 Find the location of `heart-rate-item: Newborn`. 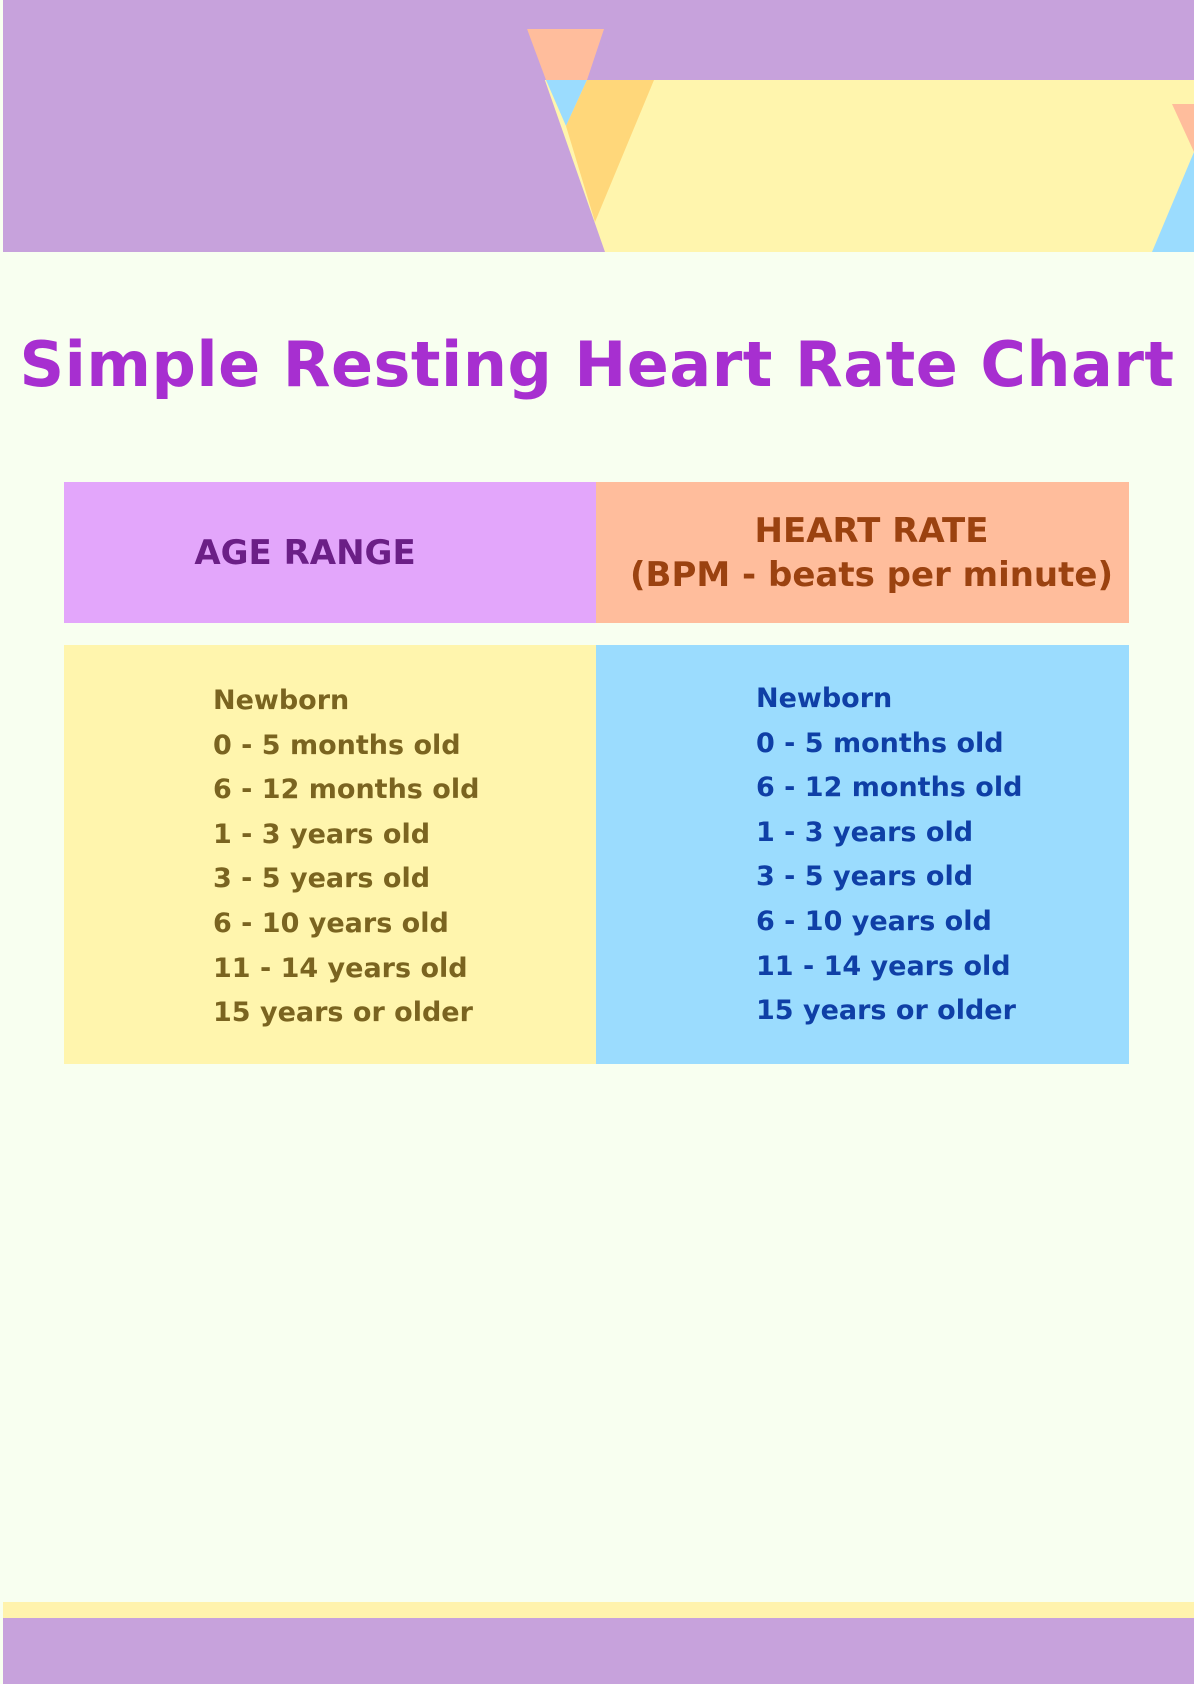

heart-rate-item: Newborn is located at coordinates (824, 698).